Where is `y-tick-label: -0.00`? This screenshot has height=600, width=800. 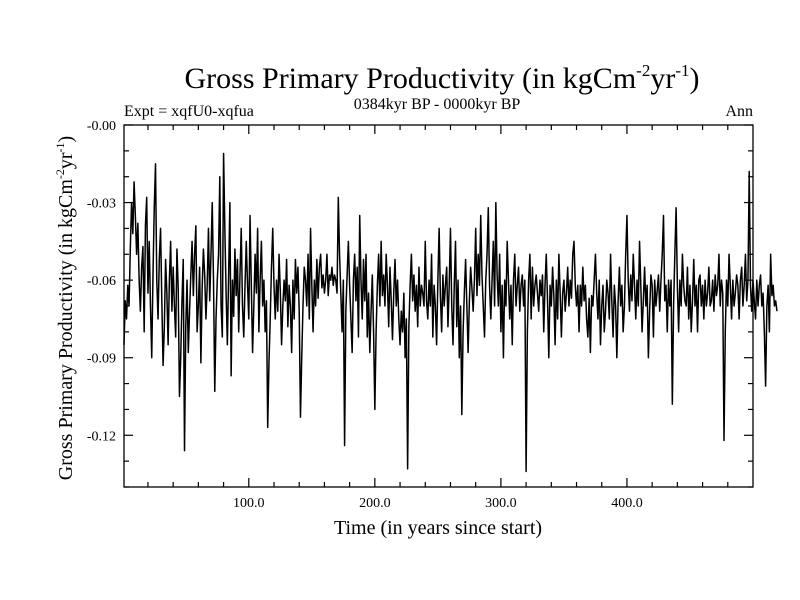
y-tick-label: -0.00 is located at coordinates (101, 126).